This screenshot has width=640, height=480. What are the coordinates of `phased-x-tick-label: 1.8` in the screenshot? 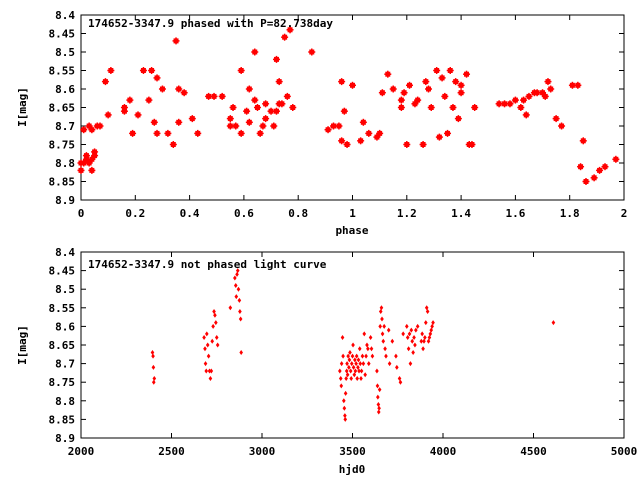 It's located at (570, 213).